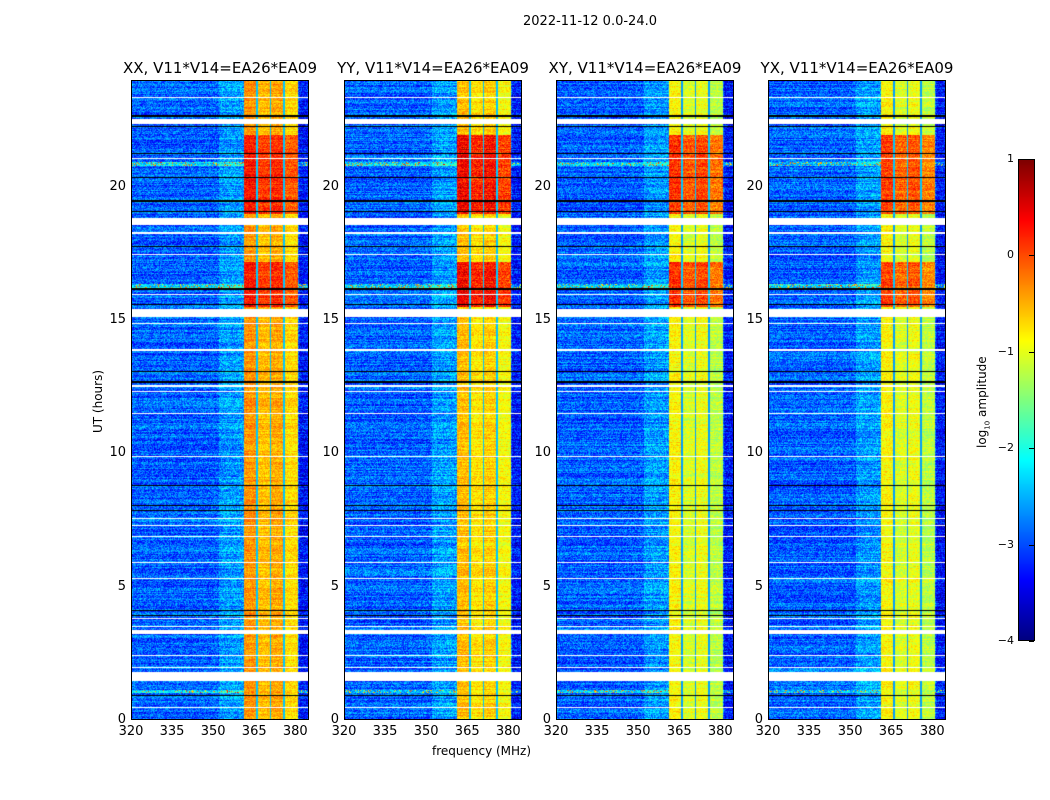 The width and height of the screenshot is (1050, 800). Describe the element at coordinates (482, 751) in the screenshot. I see `x-axis-label: frequency (MHz)` at that location.